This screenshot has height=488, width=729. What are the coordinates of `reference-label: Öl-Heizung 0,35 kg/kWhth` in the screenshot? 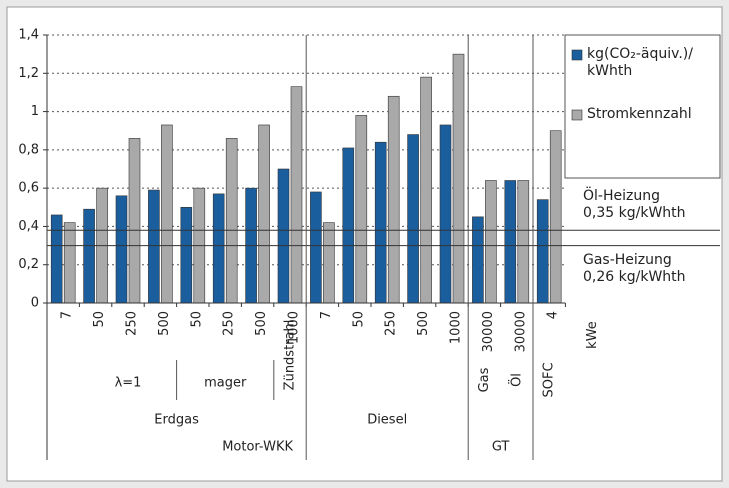 It's located at (634, 205).